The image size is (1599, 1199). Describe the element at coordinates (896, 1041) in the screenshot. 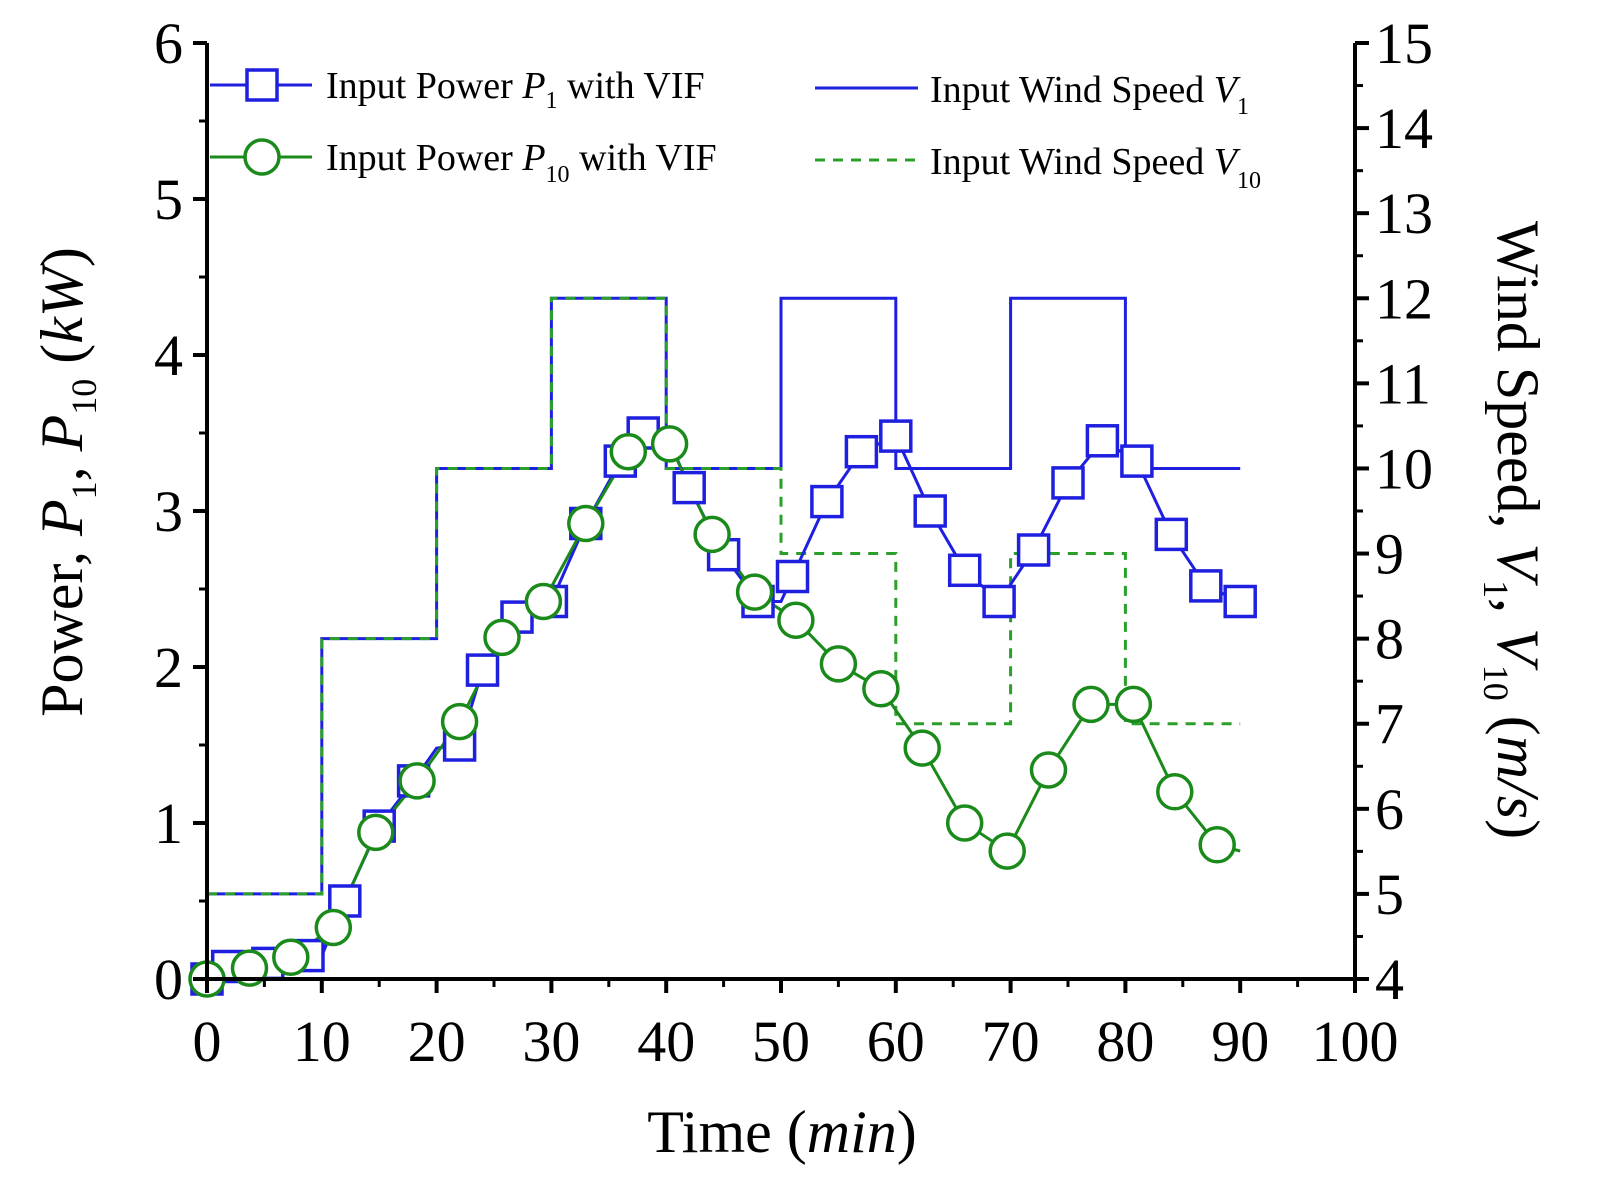

I see `x-tick-label: 60` at that location.